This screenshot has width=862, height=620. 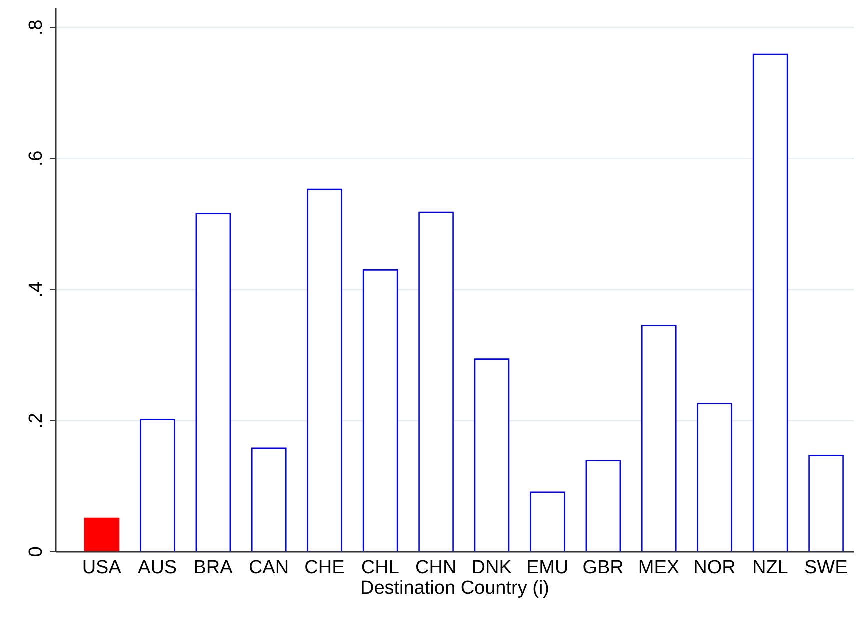 What do you see at coordinates (324, 567) in the screenshot?
I see `x-tick-label: CHE` at bounding box center [324, 567].